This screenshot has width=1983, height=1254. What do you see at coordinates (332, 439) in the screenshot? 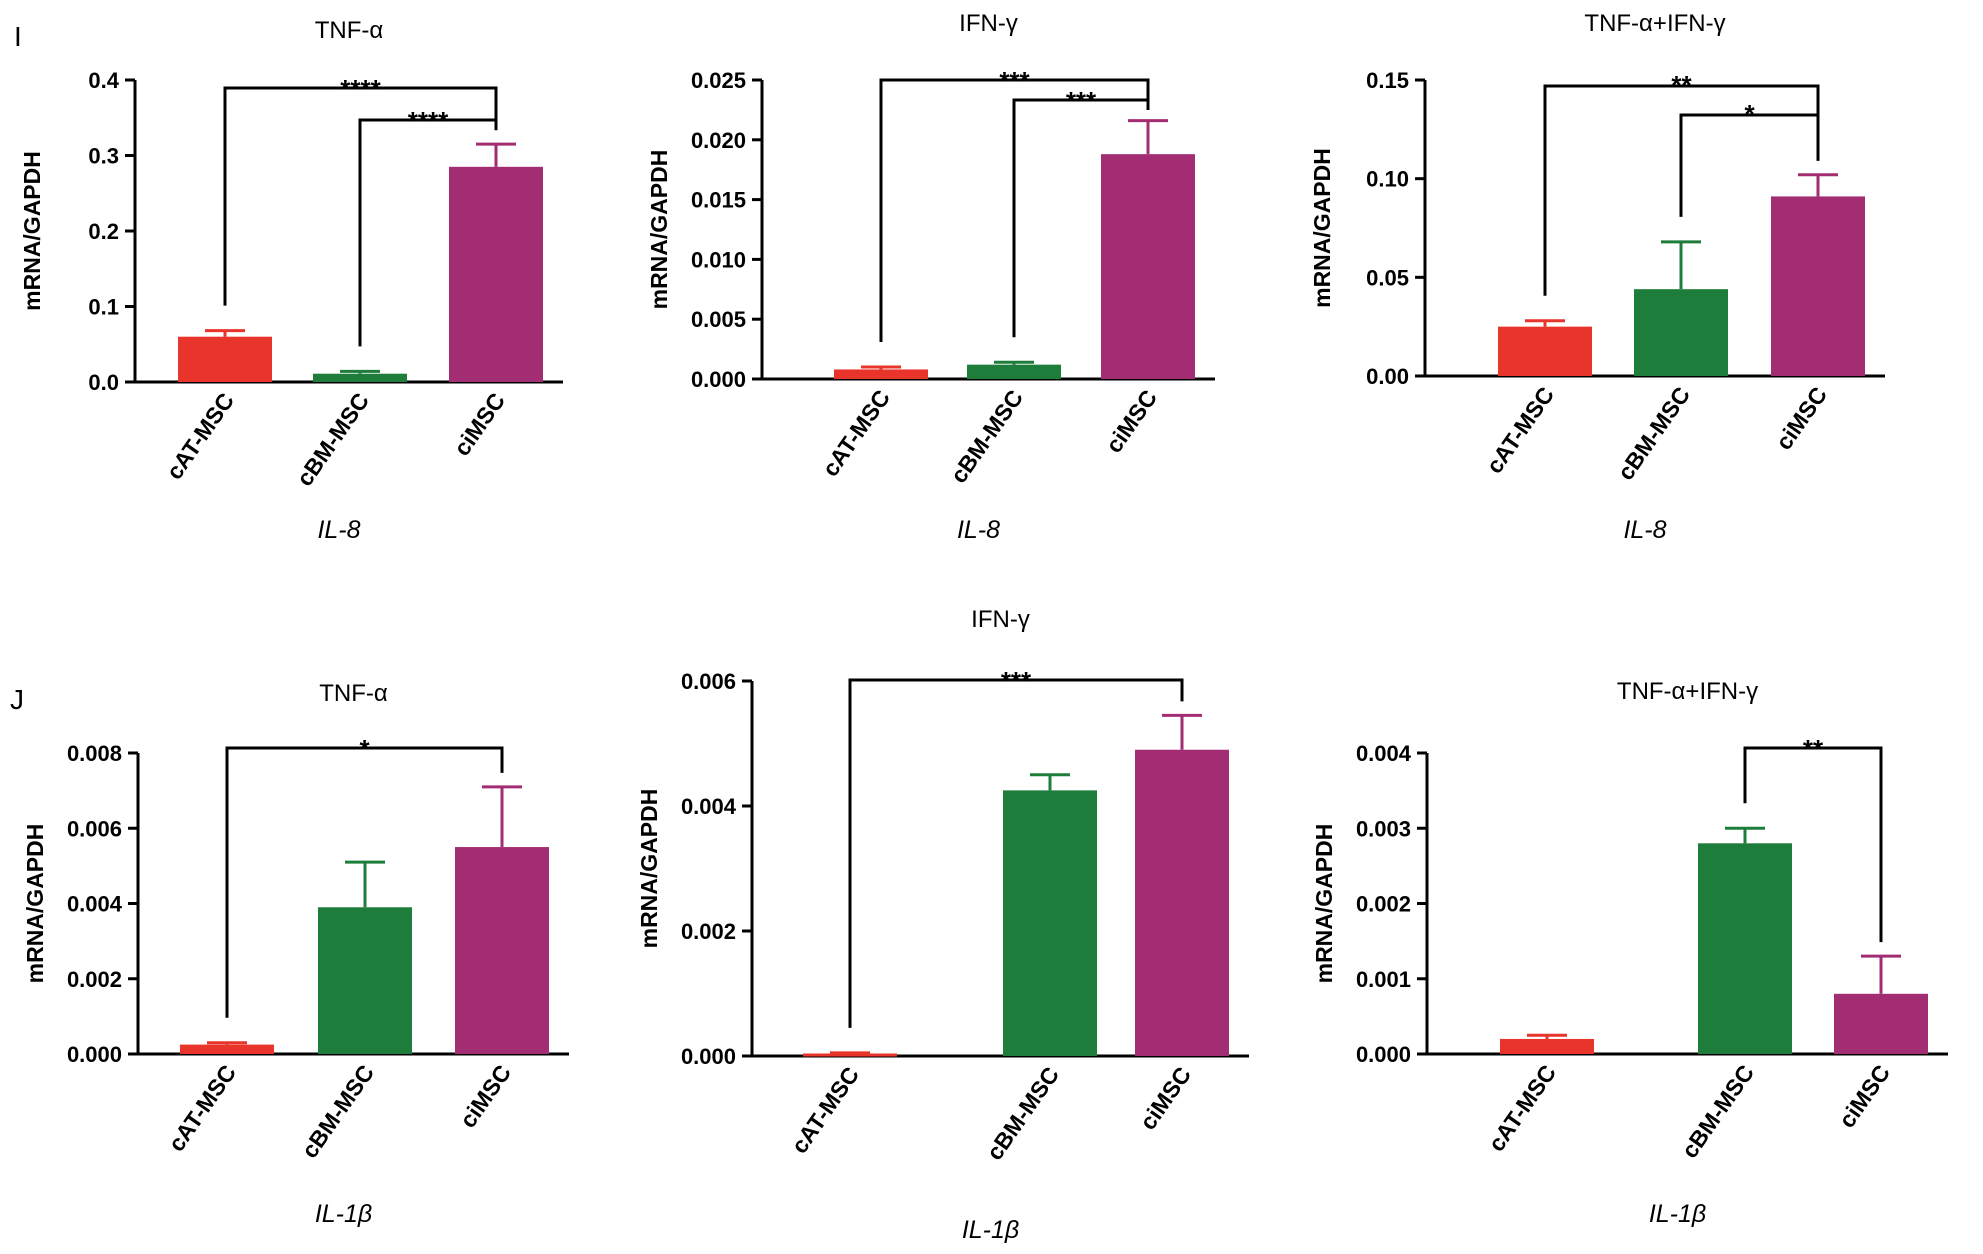
I see `chart-0-xtick-cBM-MSC: cBM-MSC` at bounding box center [332, 439].